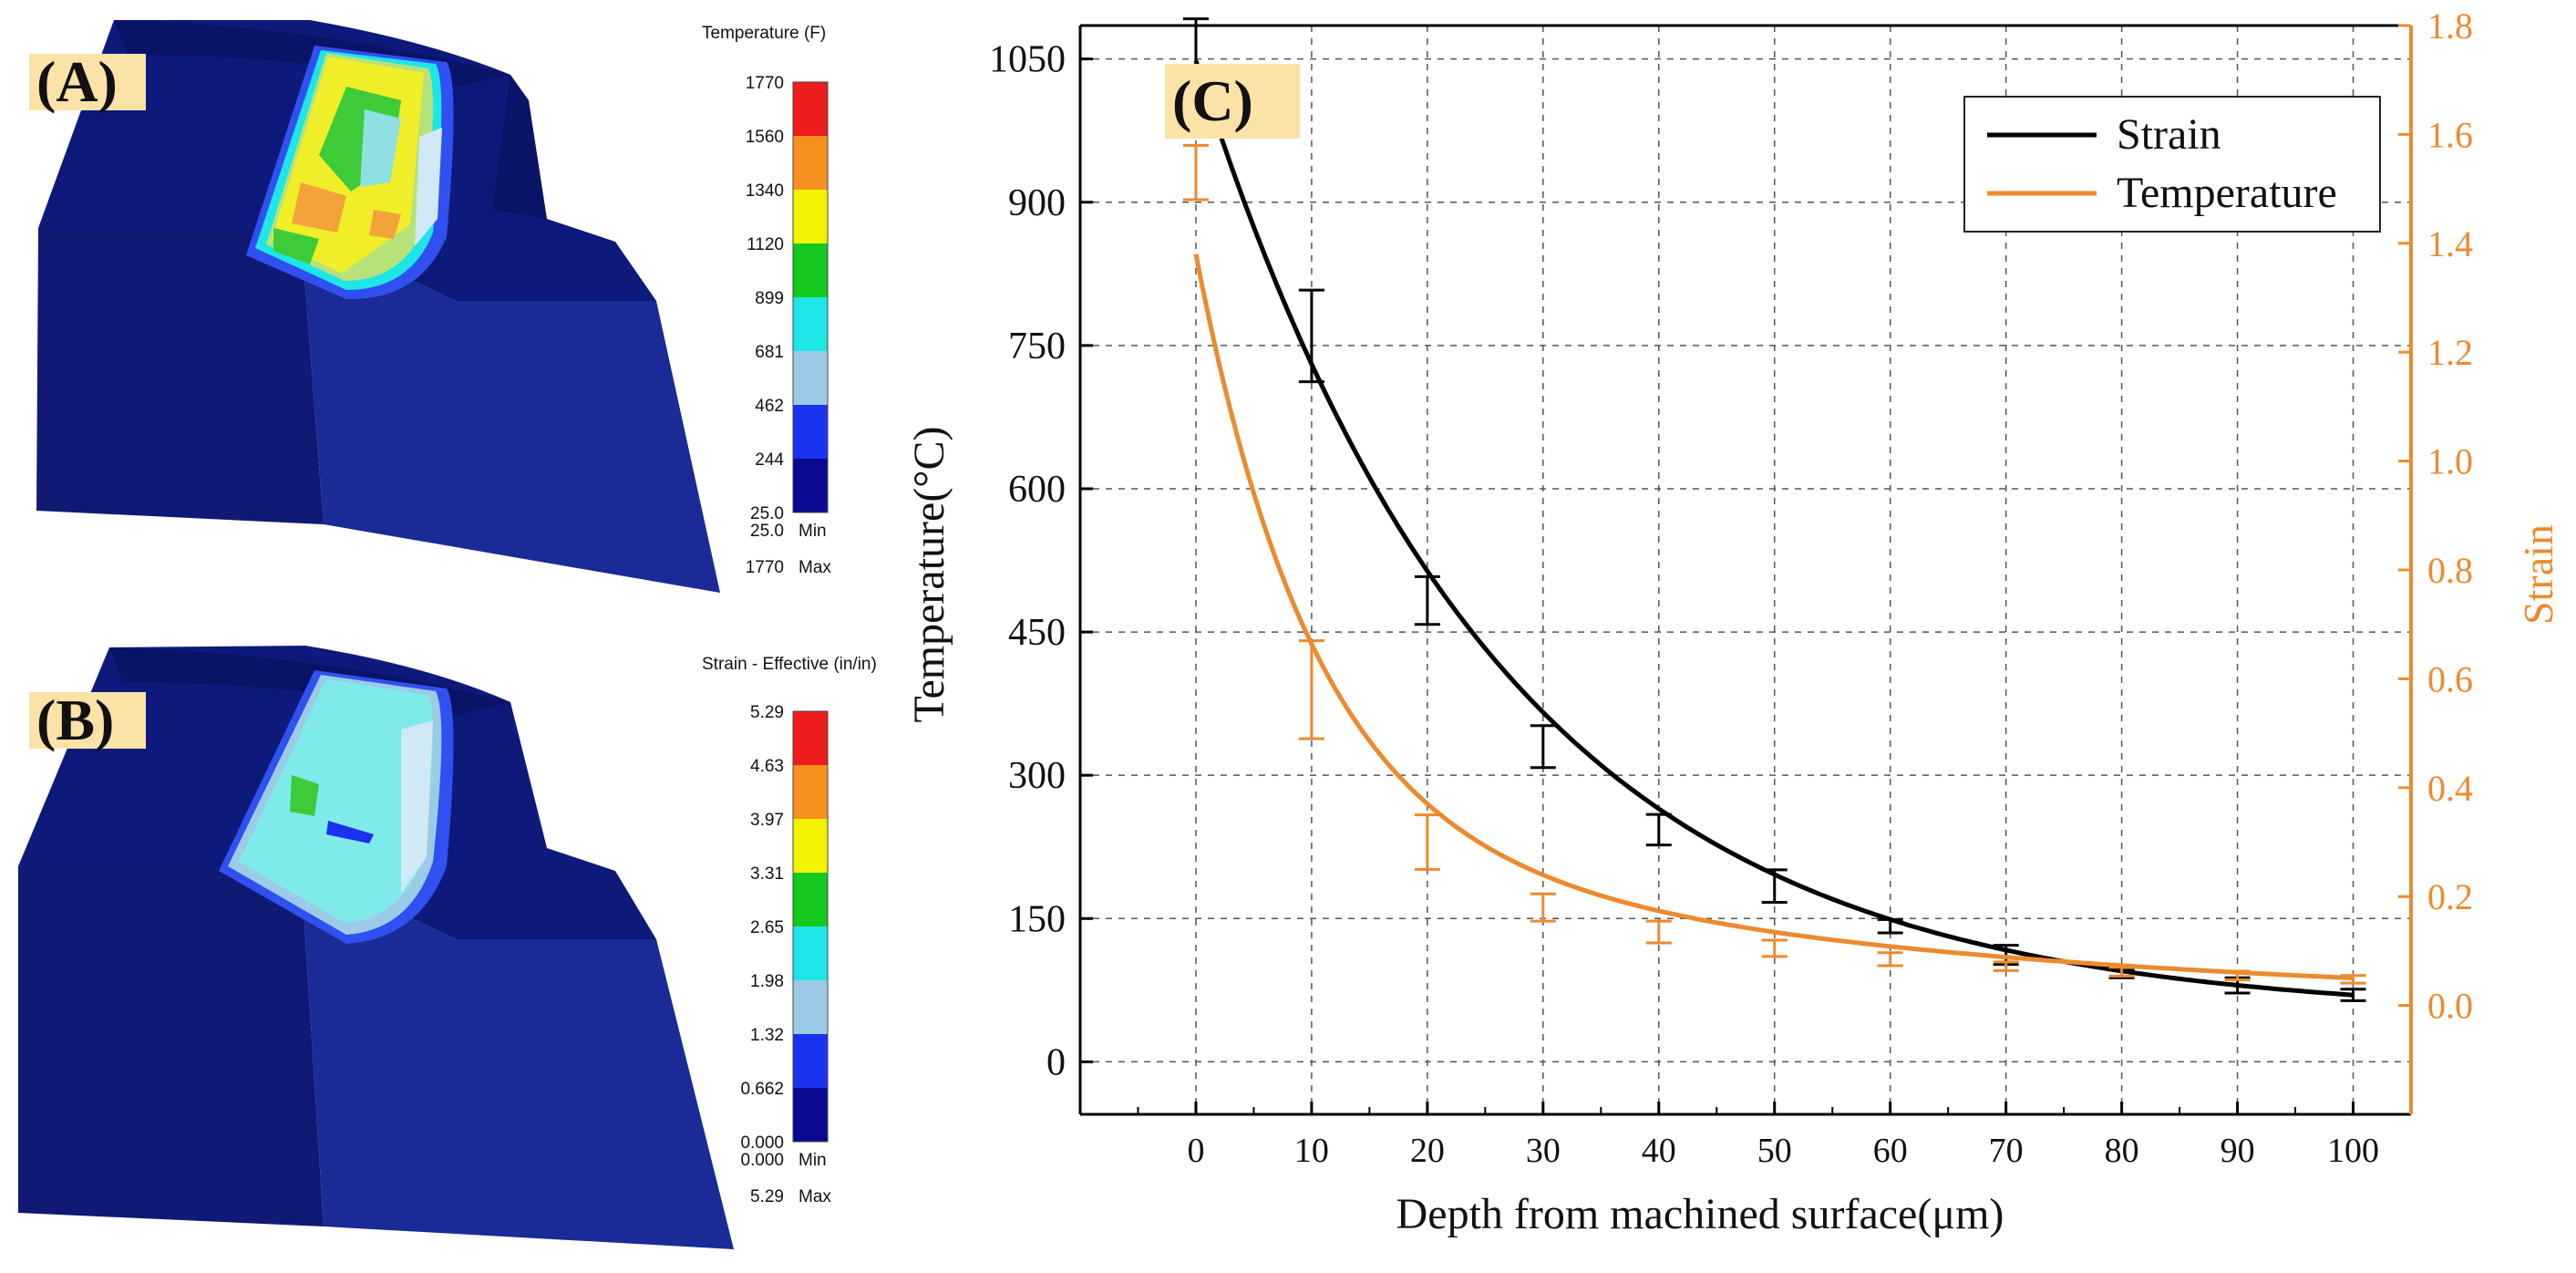 The height and width of the screenshot is (1273, 2576). I want to click on colorbar-tick-label: 25.0, so click(767, 514).